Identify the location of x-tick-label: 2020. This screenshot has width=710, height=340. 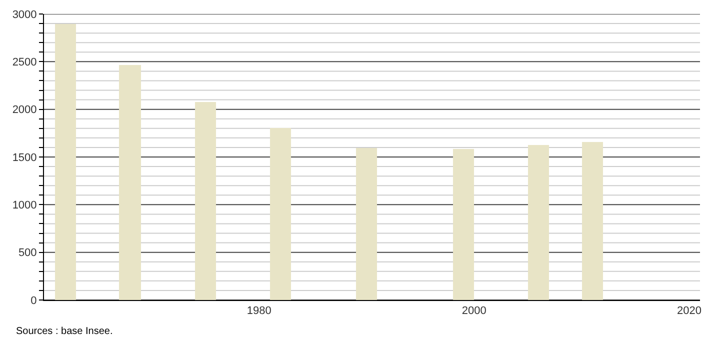
(689, 311).